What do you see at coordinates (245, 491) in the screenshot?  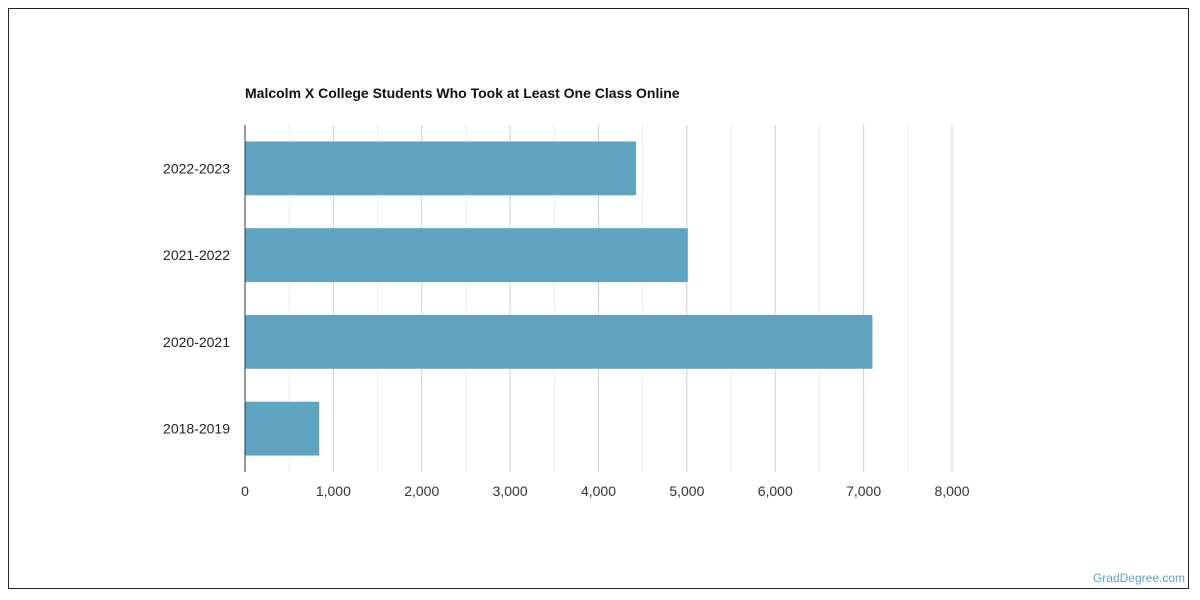 I see `x-tick-label: 0` at bounding box center [245, 491].